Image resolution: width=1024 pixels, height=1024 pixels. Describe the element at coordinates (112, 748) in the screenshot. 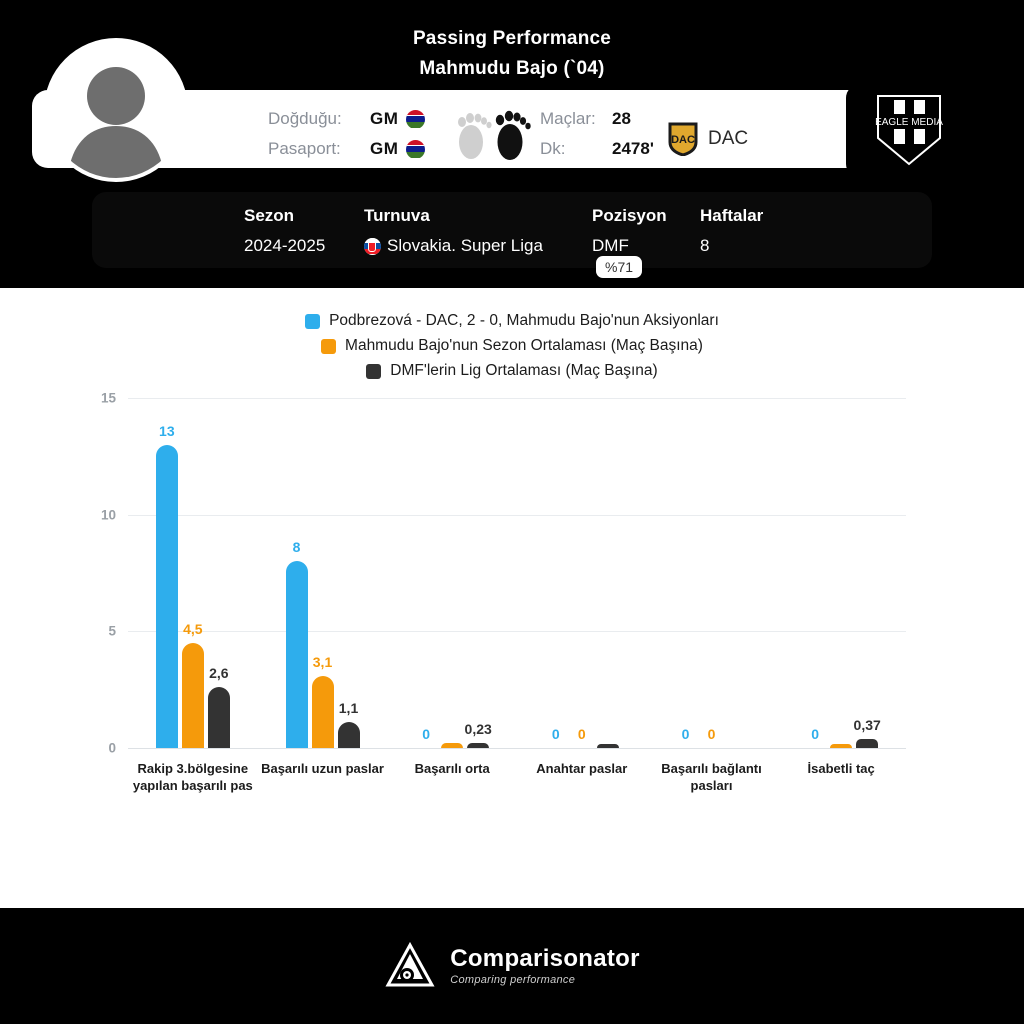

I see `y-tick-label: 0` at that location.